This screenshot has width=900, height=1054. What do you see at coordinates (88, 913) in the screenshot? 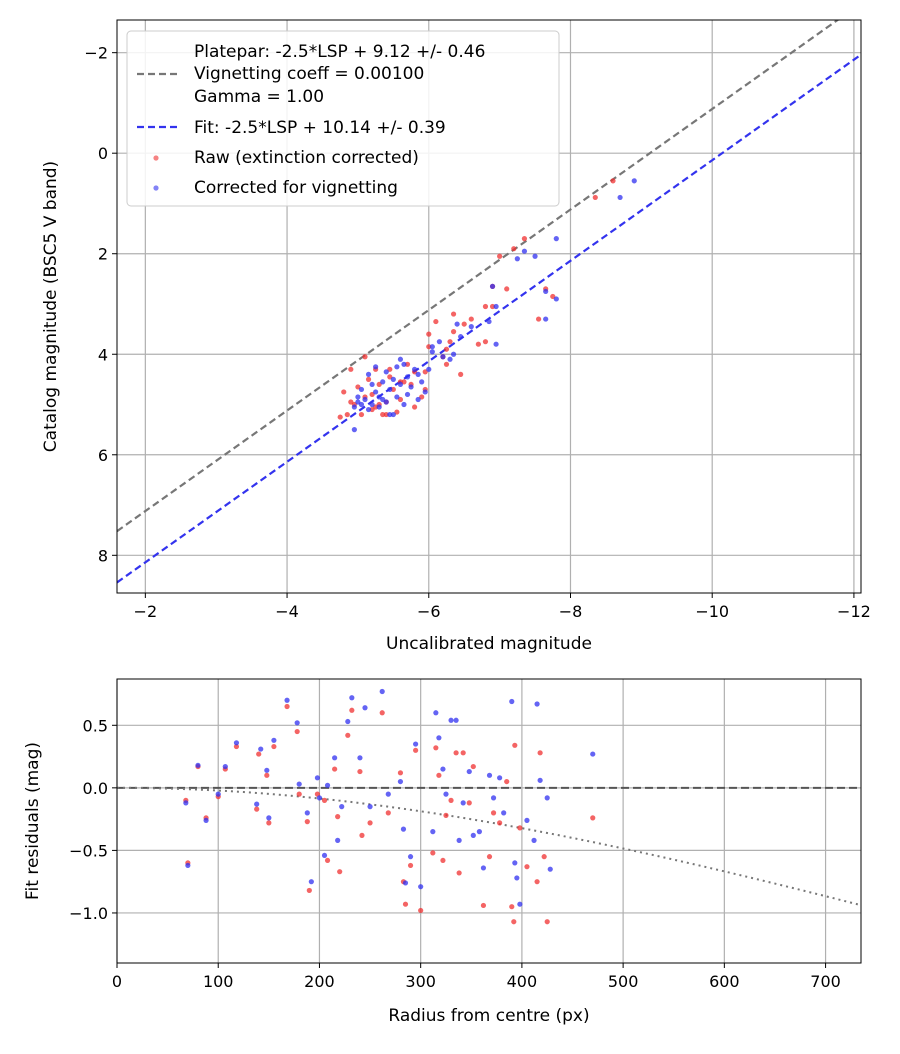
I see `y-tick-label: −1.0` at bounding box center [88, 913].